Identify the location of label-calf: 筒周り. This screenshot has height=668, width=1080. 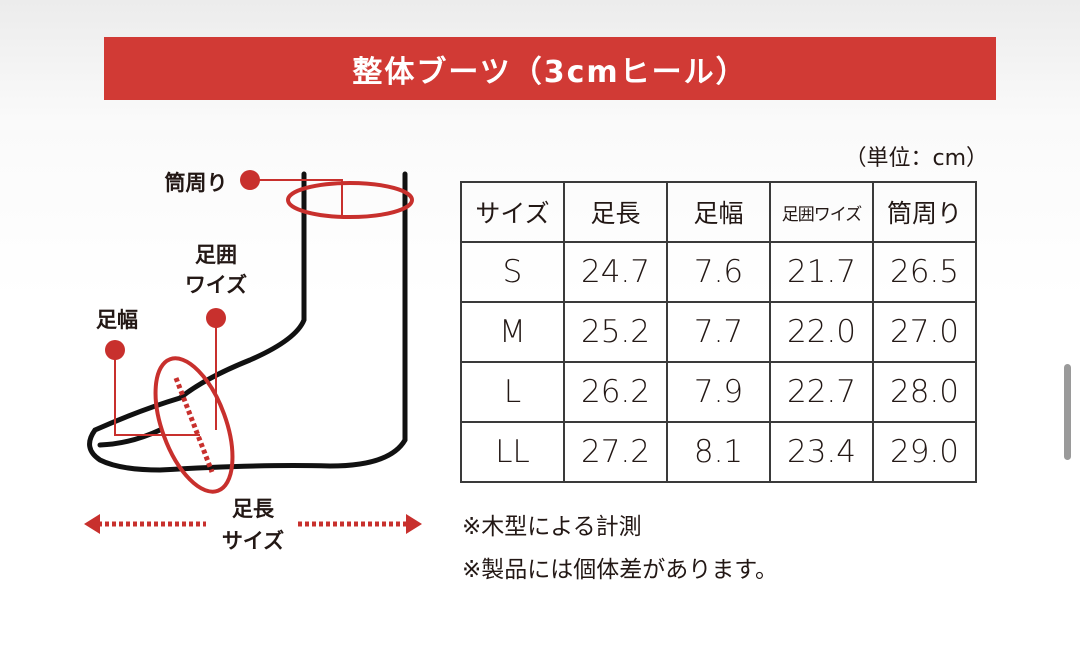
(196, 183).